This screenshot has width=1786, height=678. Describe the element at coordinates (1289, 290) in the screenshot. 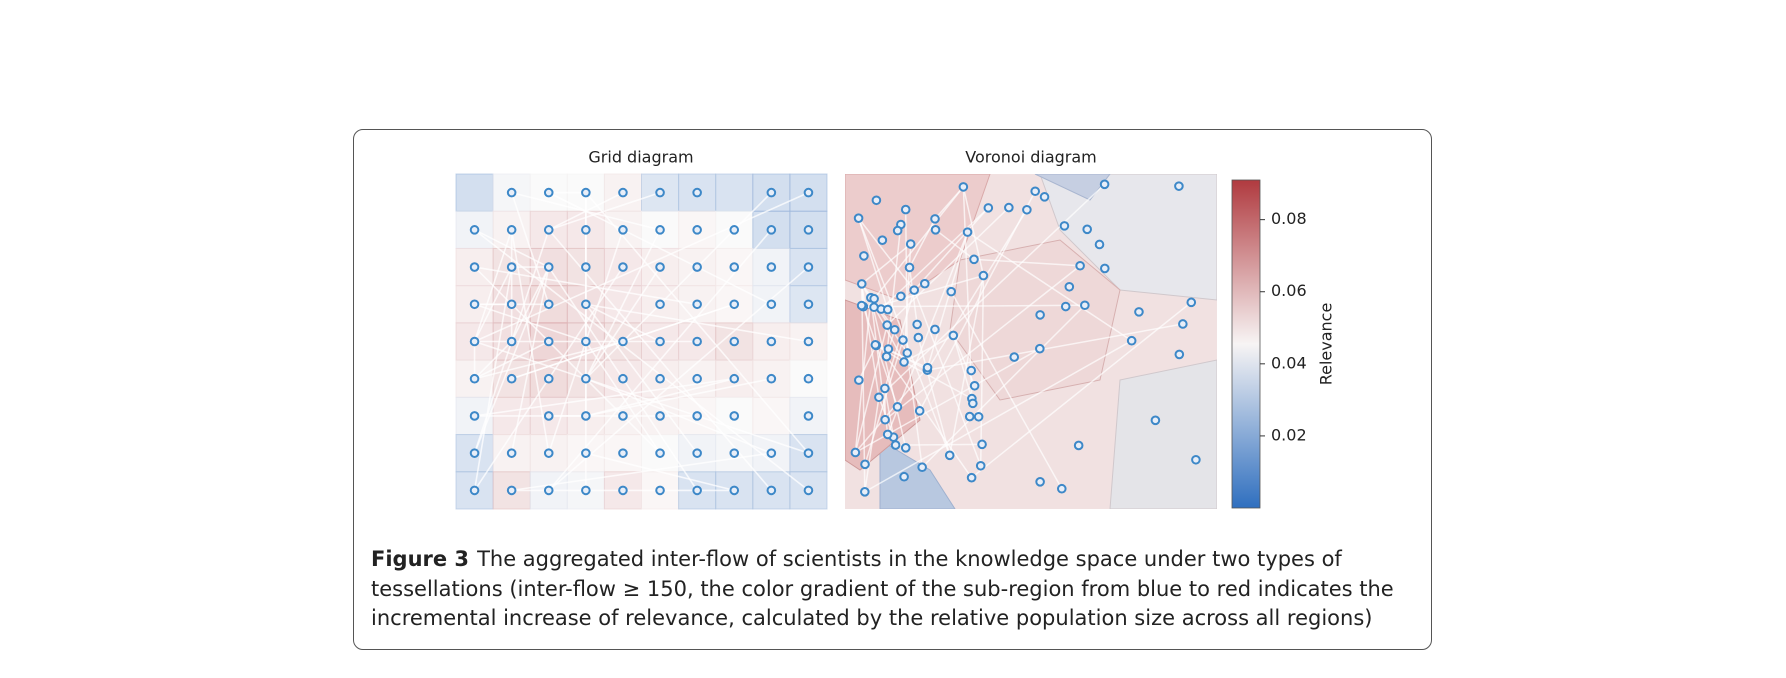

I see `colorbar-tick-label: 0.06` at that location.